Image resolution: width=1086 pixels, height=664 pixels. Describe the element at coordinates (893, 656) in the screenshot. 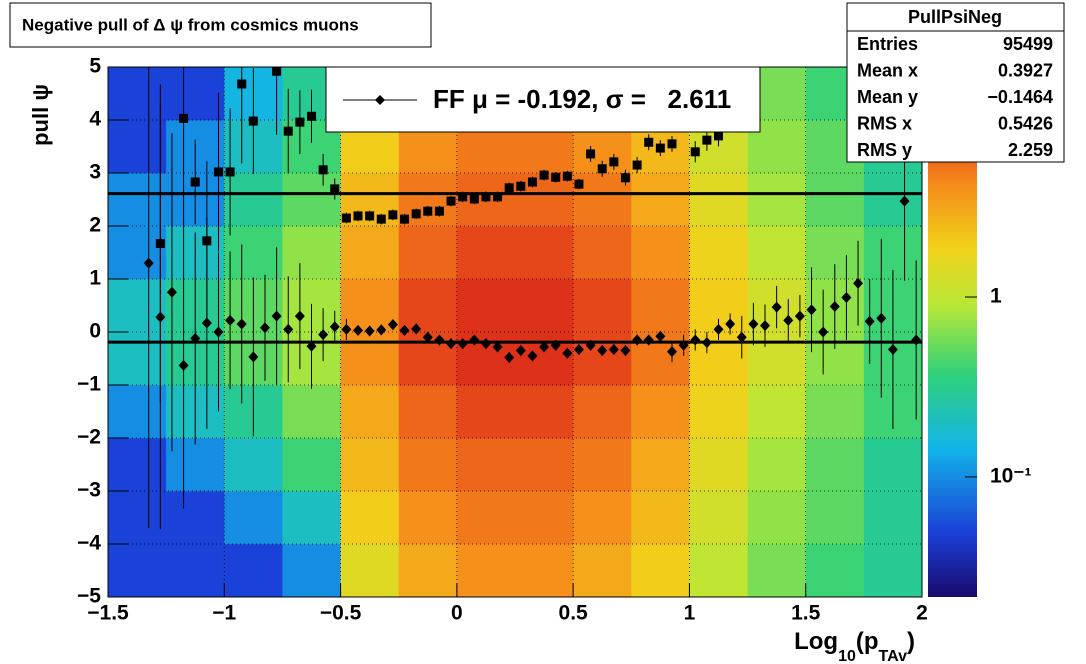

I see `x-label-part: TAv` at that location.